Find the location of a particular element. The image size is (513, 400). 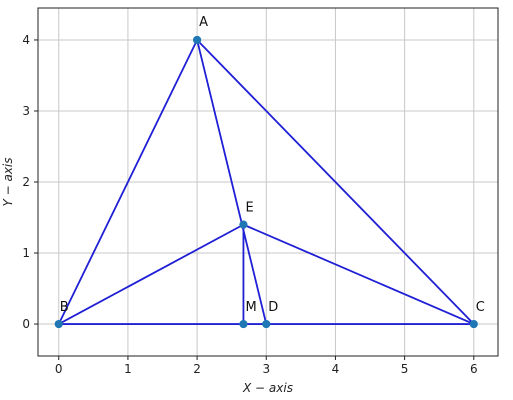

x-tick-label: 6 is located at coordinates (474, 369).